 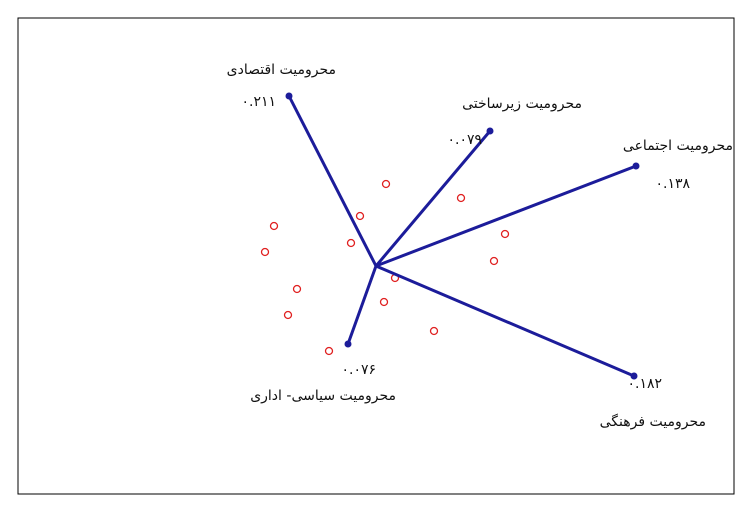 I want to click on value-label: ۰.۲۱۱, so click(x=258, y=102).